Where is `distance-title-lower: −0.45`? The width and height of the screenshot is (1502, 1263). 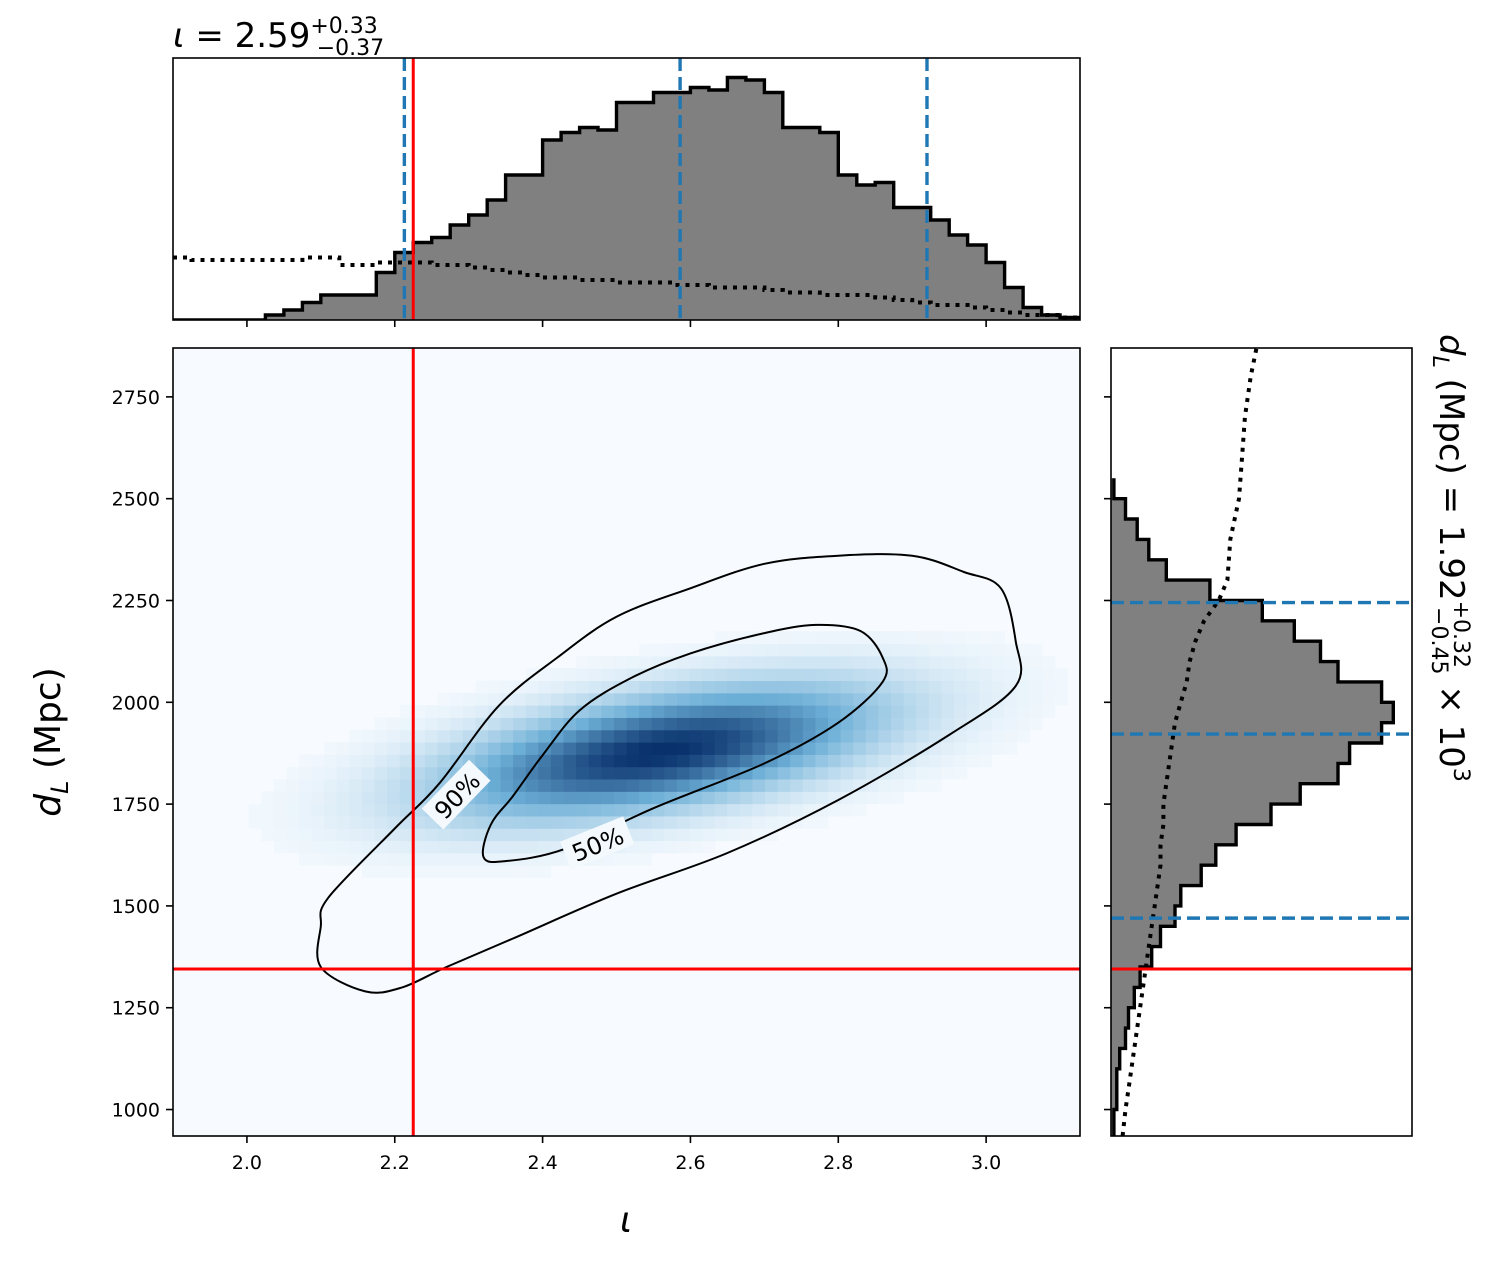 distance-title-lower: −0.45 is located at coordinates (1438, 640).